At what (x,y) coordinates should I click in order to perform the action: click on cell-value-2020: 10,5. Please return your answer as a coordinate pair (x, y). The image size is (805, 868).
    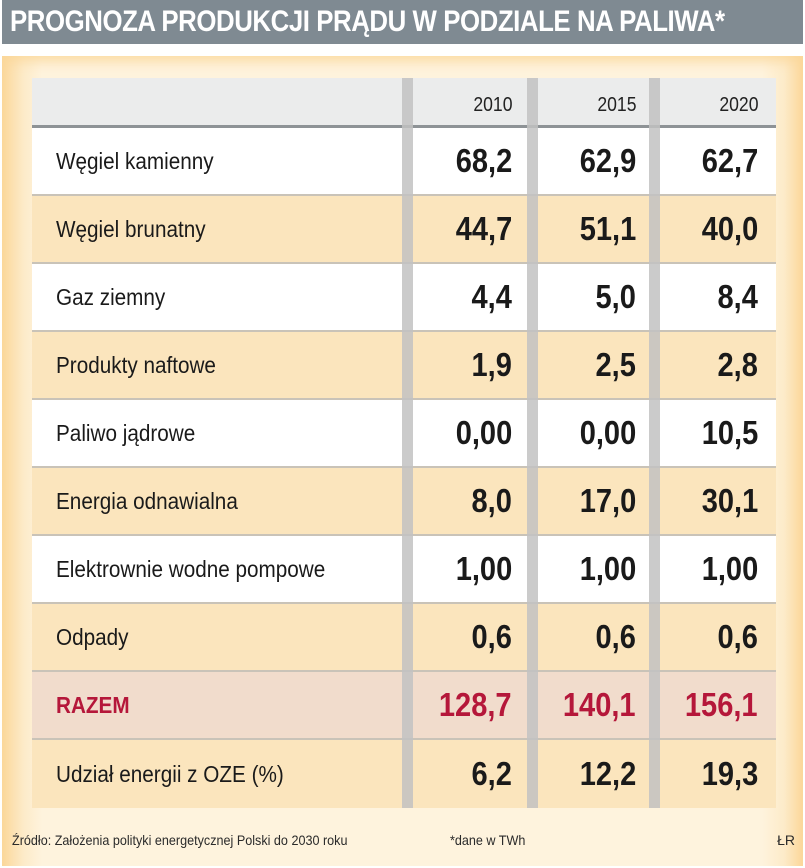
    Looking at the image, I should click on (729, 432).